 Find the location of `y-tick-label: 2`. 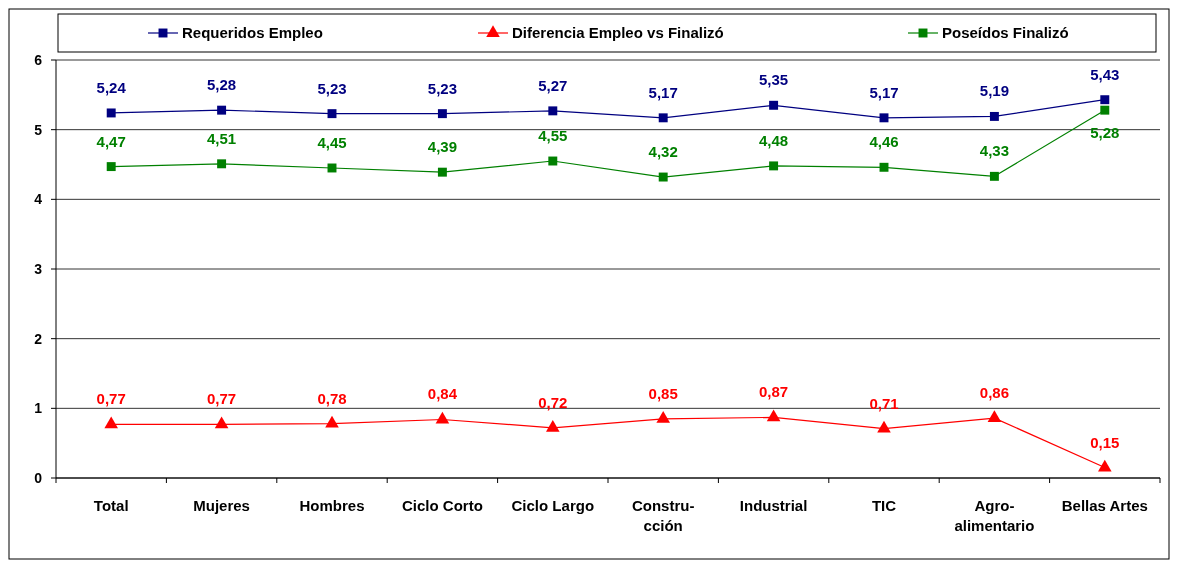

y-tick-label: 2 is located at coordinates (38, 338).